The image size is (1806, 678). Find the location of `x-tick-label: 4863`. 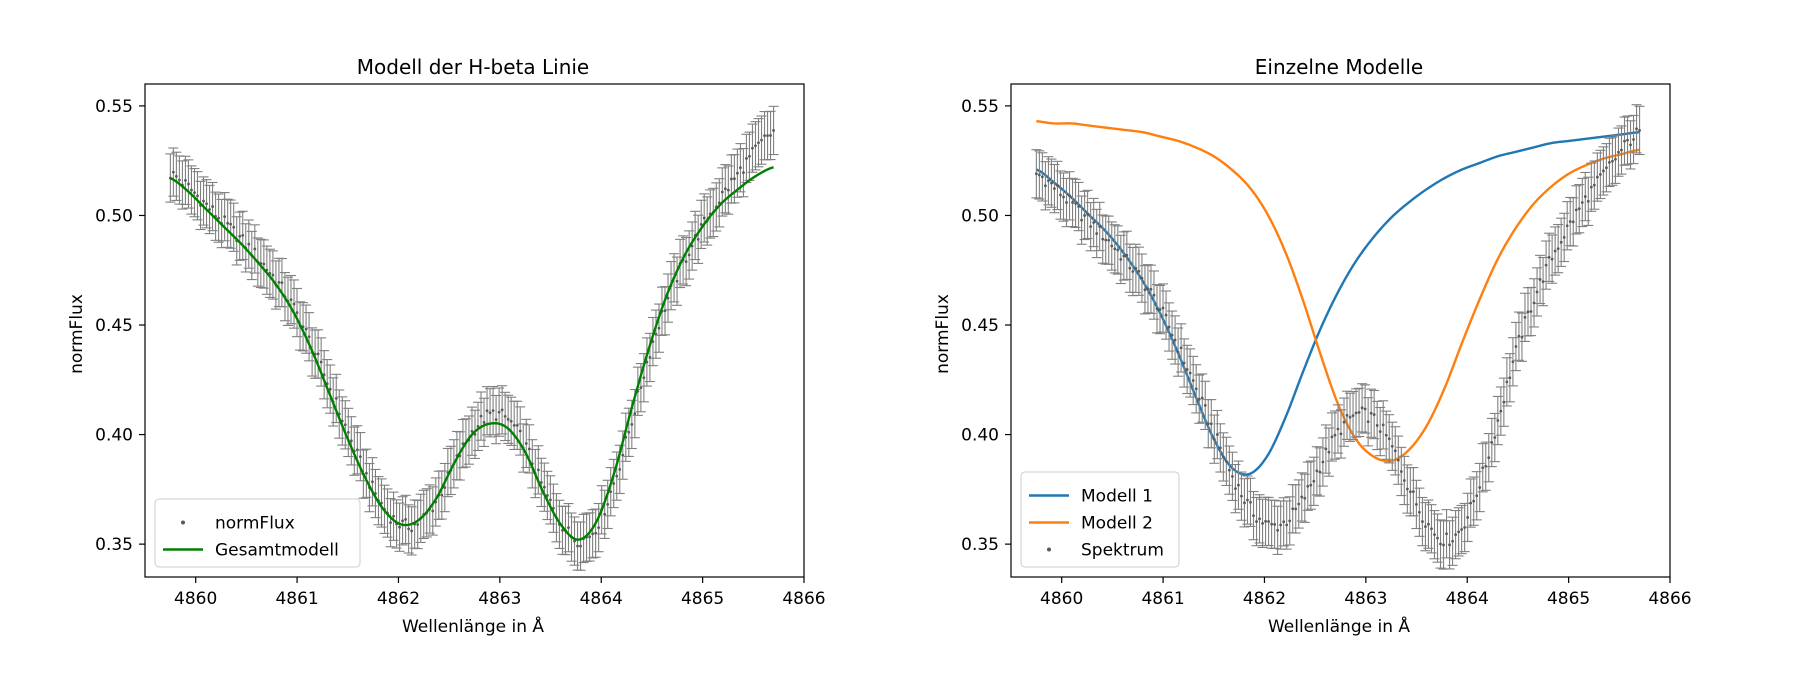

x-tick-label: 4863 is located at coordinates (499, 599).